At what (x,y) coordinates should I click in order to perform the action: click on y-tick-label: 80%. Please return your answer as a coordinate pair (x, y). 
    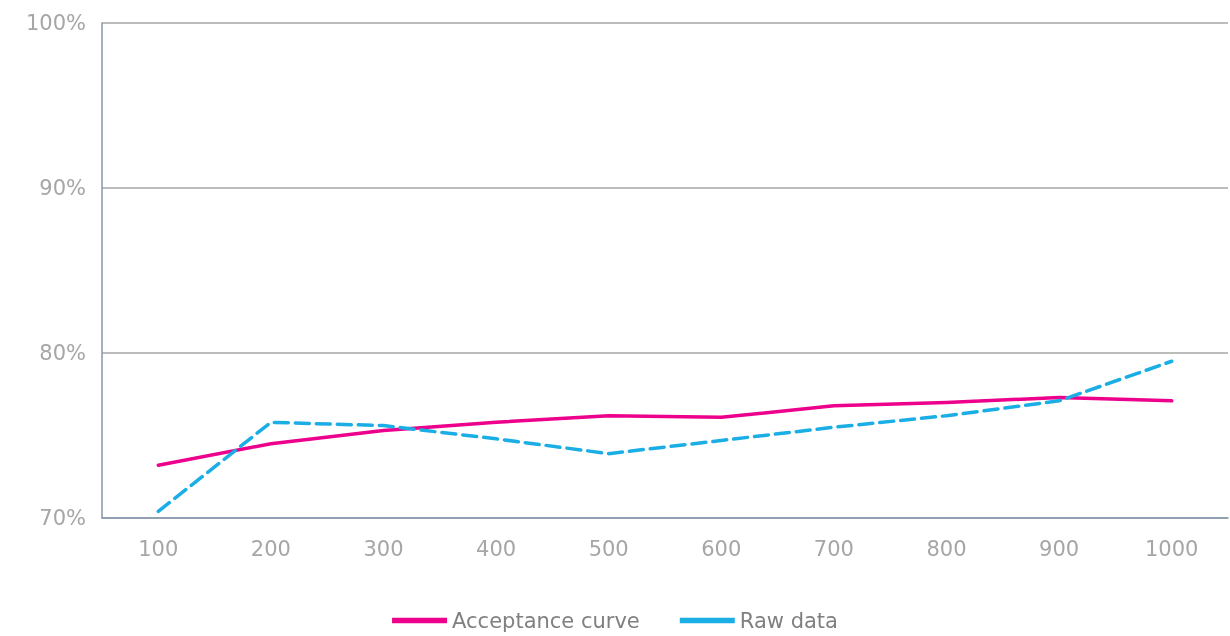
    Looking at the image, I should click on (62, 353).